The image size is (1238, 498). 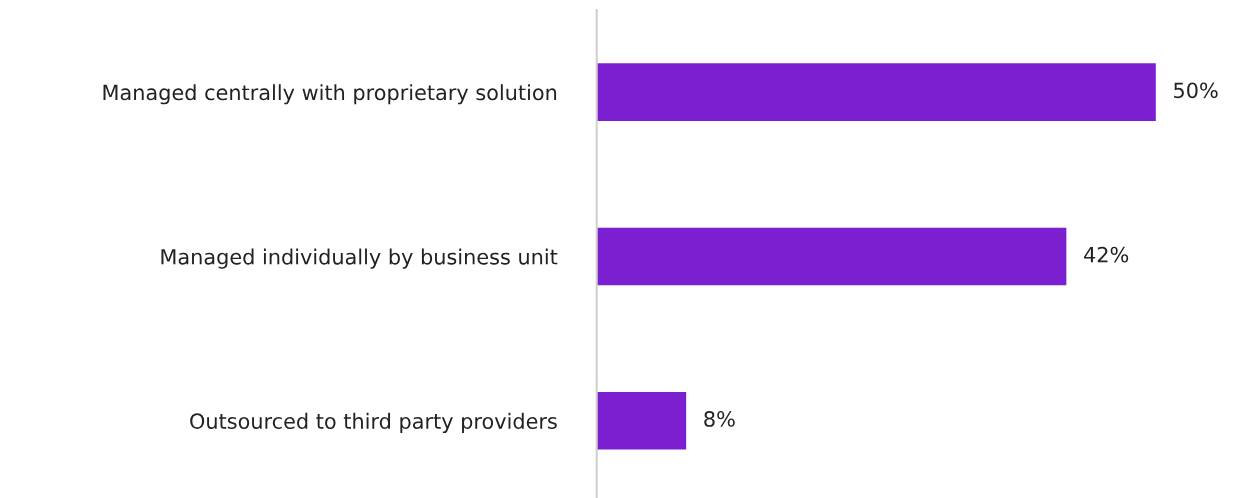 What do you see at coordinates (359, 258) in the screenshot?
I see `y-tick-label: Managed individually by business unit` at bounding box center [359, 258].